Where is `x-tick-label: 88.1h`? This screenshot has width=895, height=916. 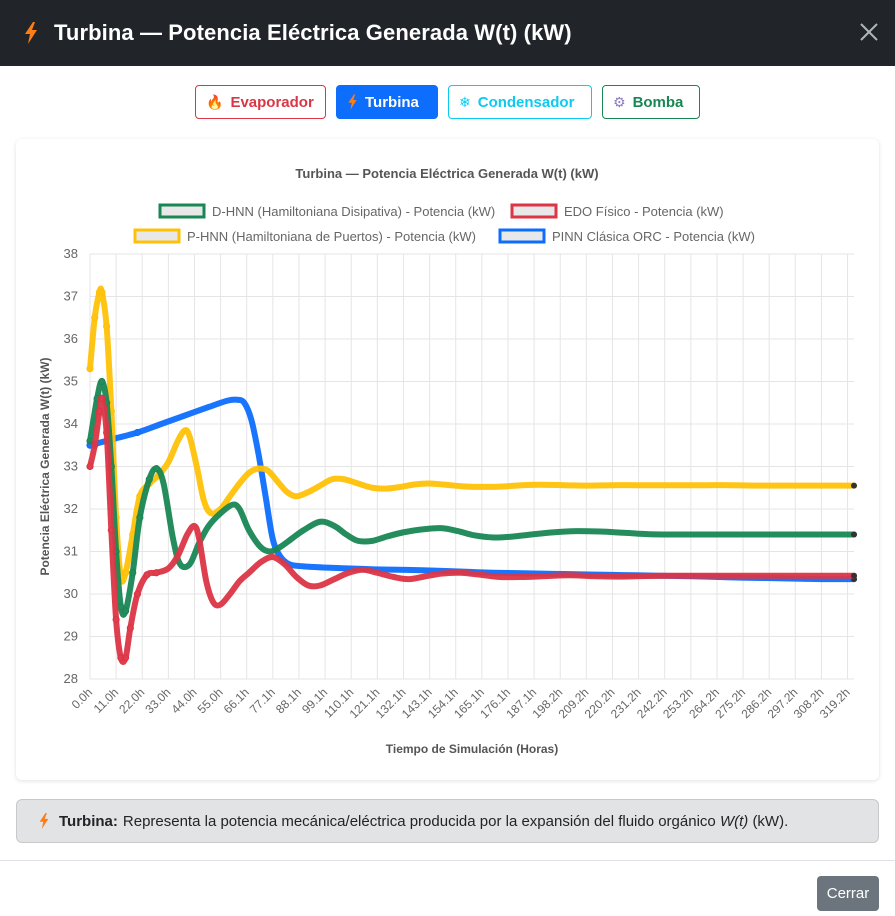 x-tick-label: 88.1h is located at coordinates (288, 700).